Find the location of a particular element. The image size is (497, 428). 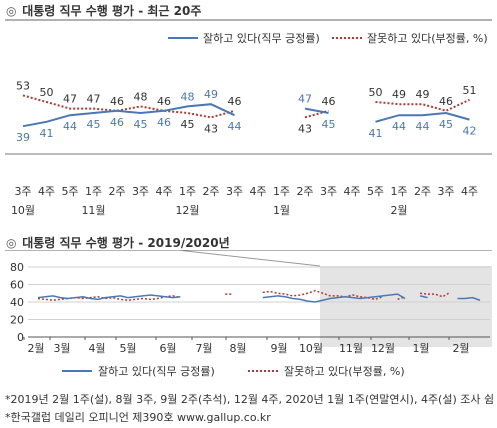

month-tick-label: 7월 is located at coordinates (203, 348).